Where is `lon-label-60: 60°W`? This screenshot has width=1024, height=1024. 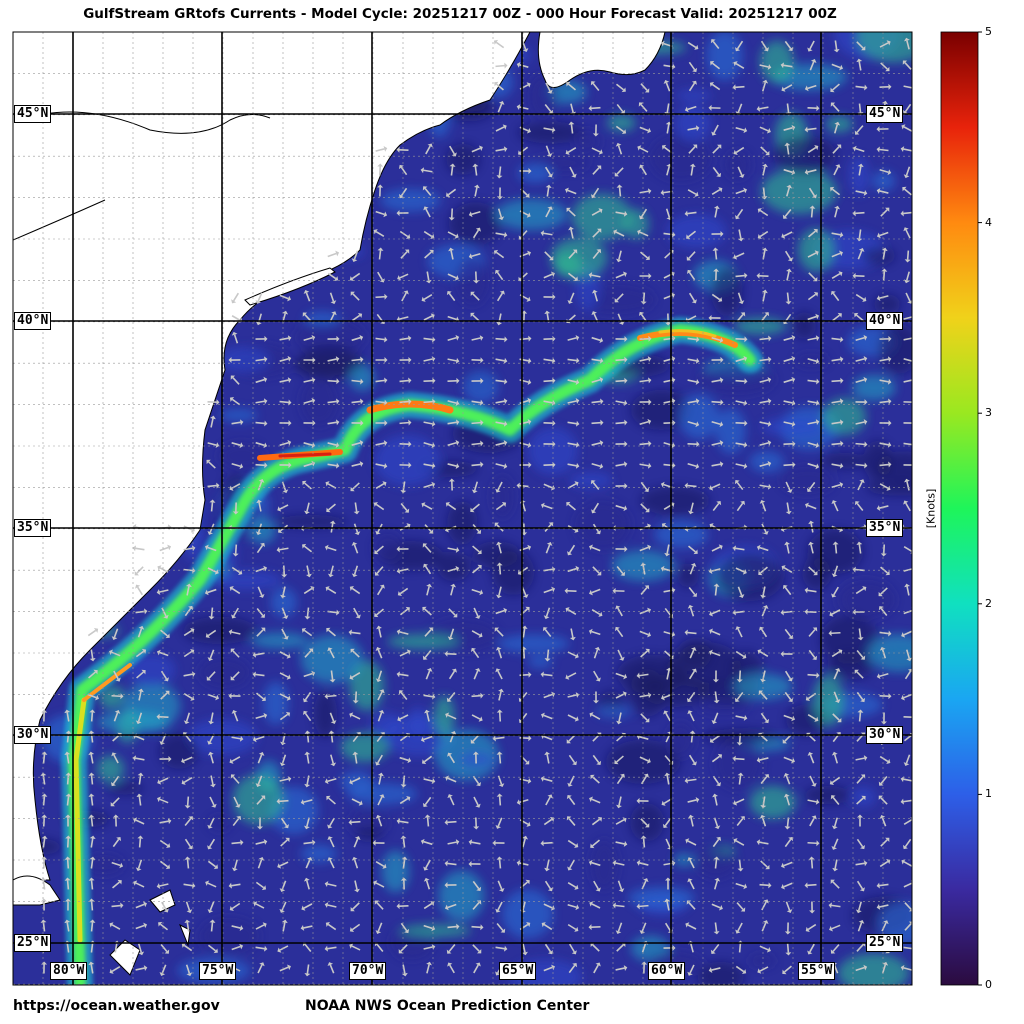
lon-label-60: 60°W is located at coordinates (667, 971).